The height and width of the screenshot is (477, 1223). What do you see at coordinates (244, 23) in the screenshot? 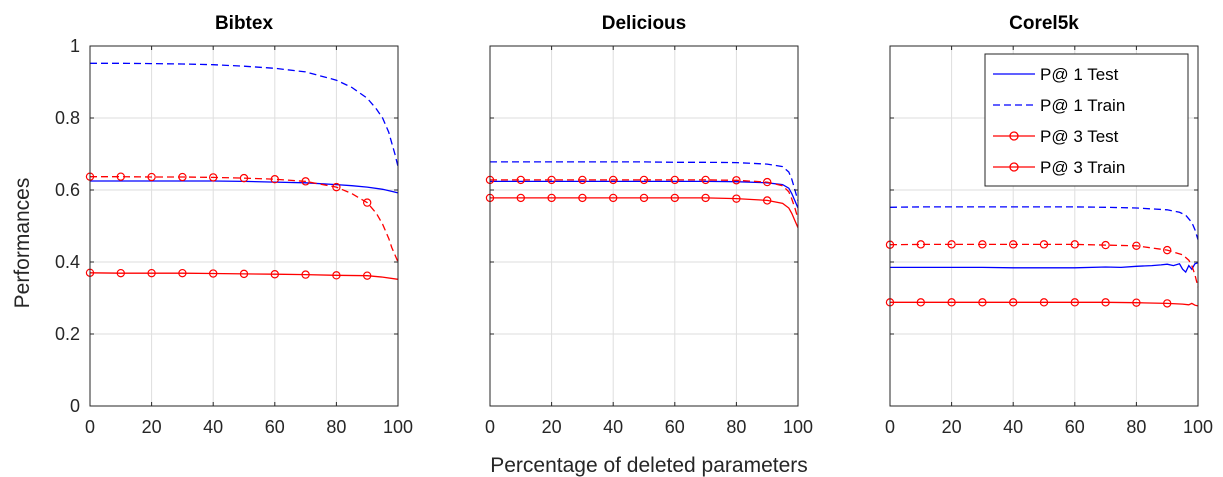
I see `panel-title: Bibtex` at bounding box center [244, 23].